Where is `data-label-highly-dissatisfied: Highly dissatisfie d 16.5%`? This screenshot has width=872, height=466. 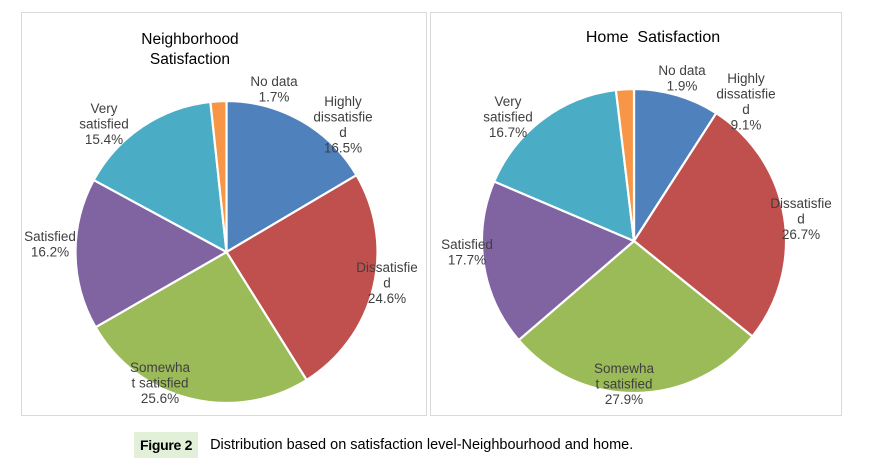
data-label-highly-dissatisfied: Highly dissatisfie d 16.5% is located at coordinates (342, 125).